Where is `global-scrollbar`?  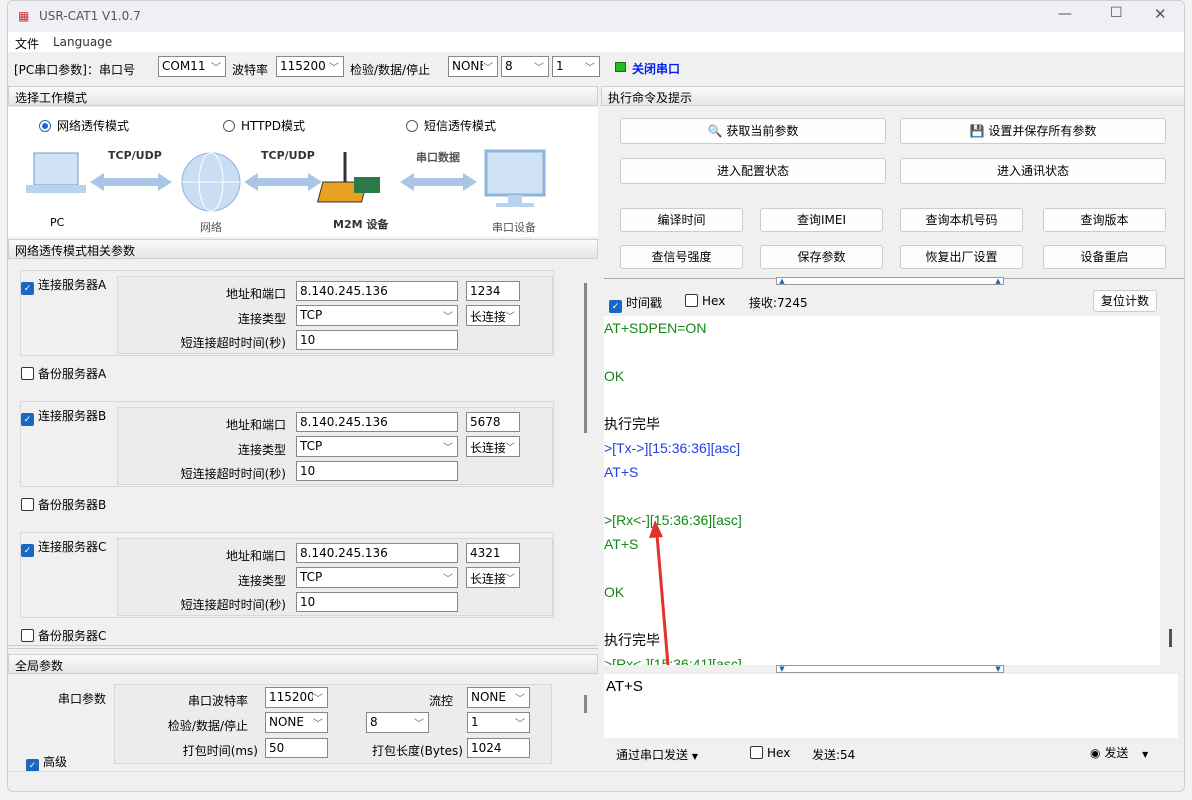
global-scrollbar is located at coordinates (585, 704).